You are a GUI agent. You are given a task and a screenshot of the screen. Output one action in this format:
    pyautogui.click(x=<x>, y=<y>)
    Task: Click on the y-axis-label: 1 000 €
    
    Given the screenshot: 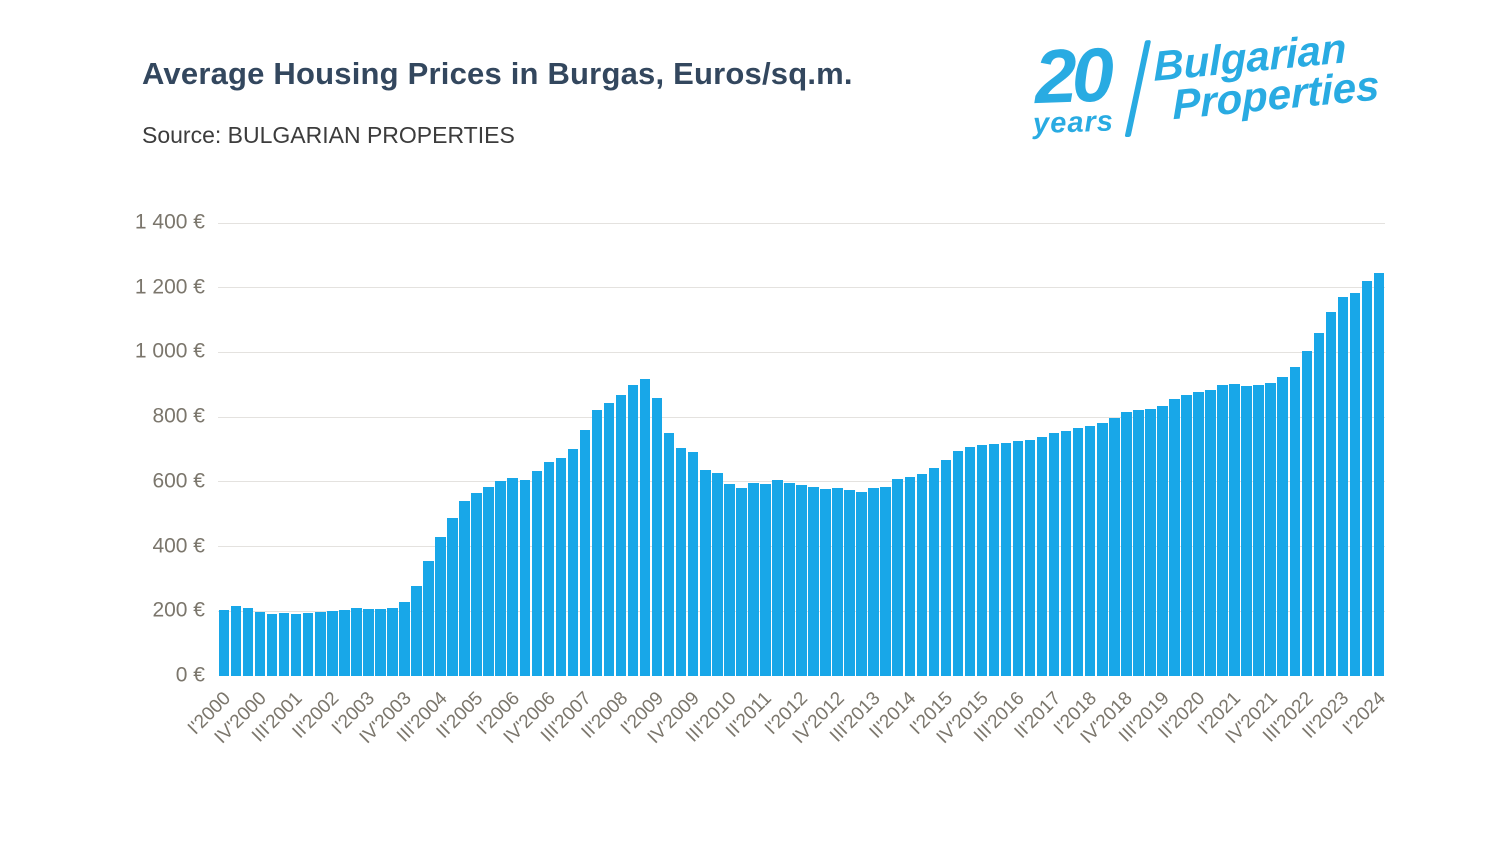 What is the action you would take?
    pyautogui.click(x=169, y=351)
    